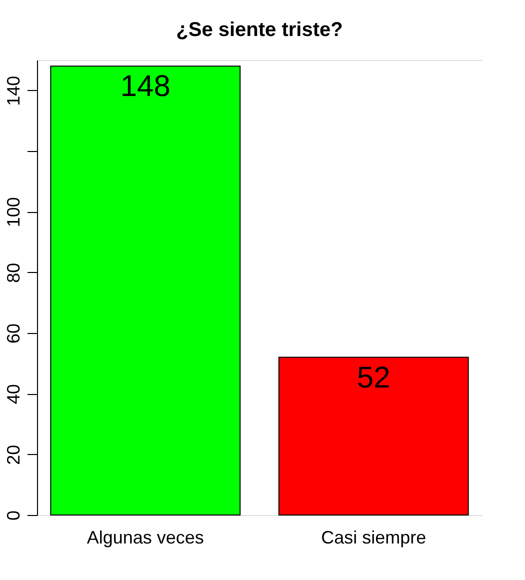 The image size is (525, 580). Describe the element at coordinates (14, 515) in the screenshot. I see `y-tick-label: 0` at that location.